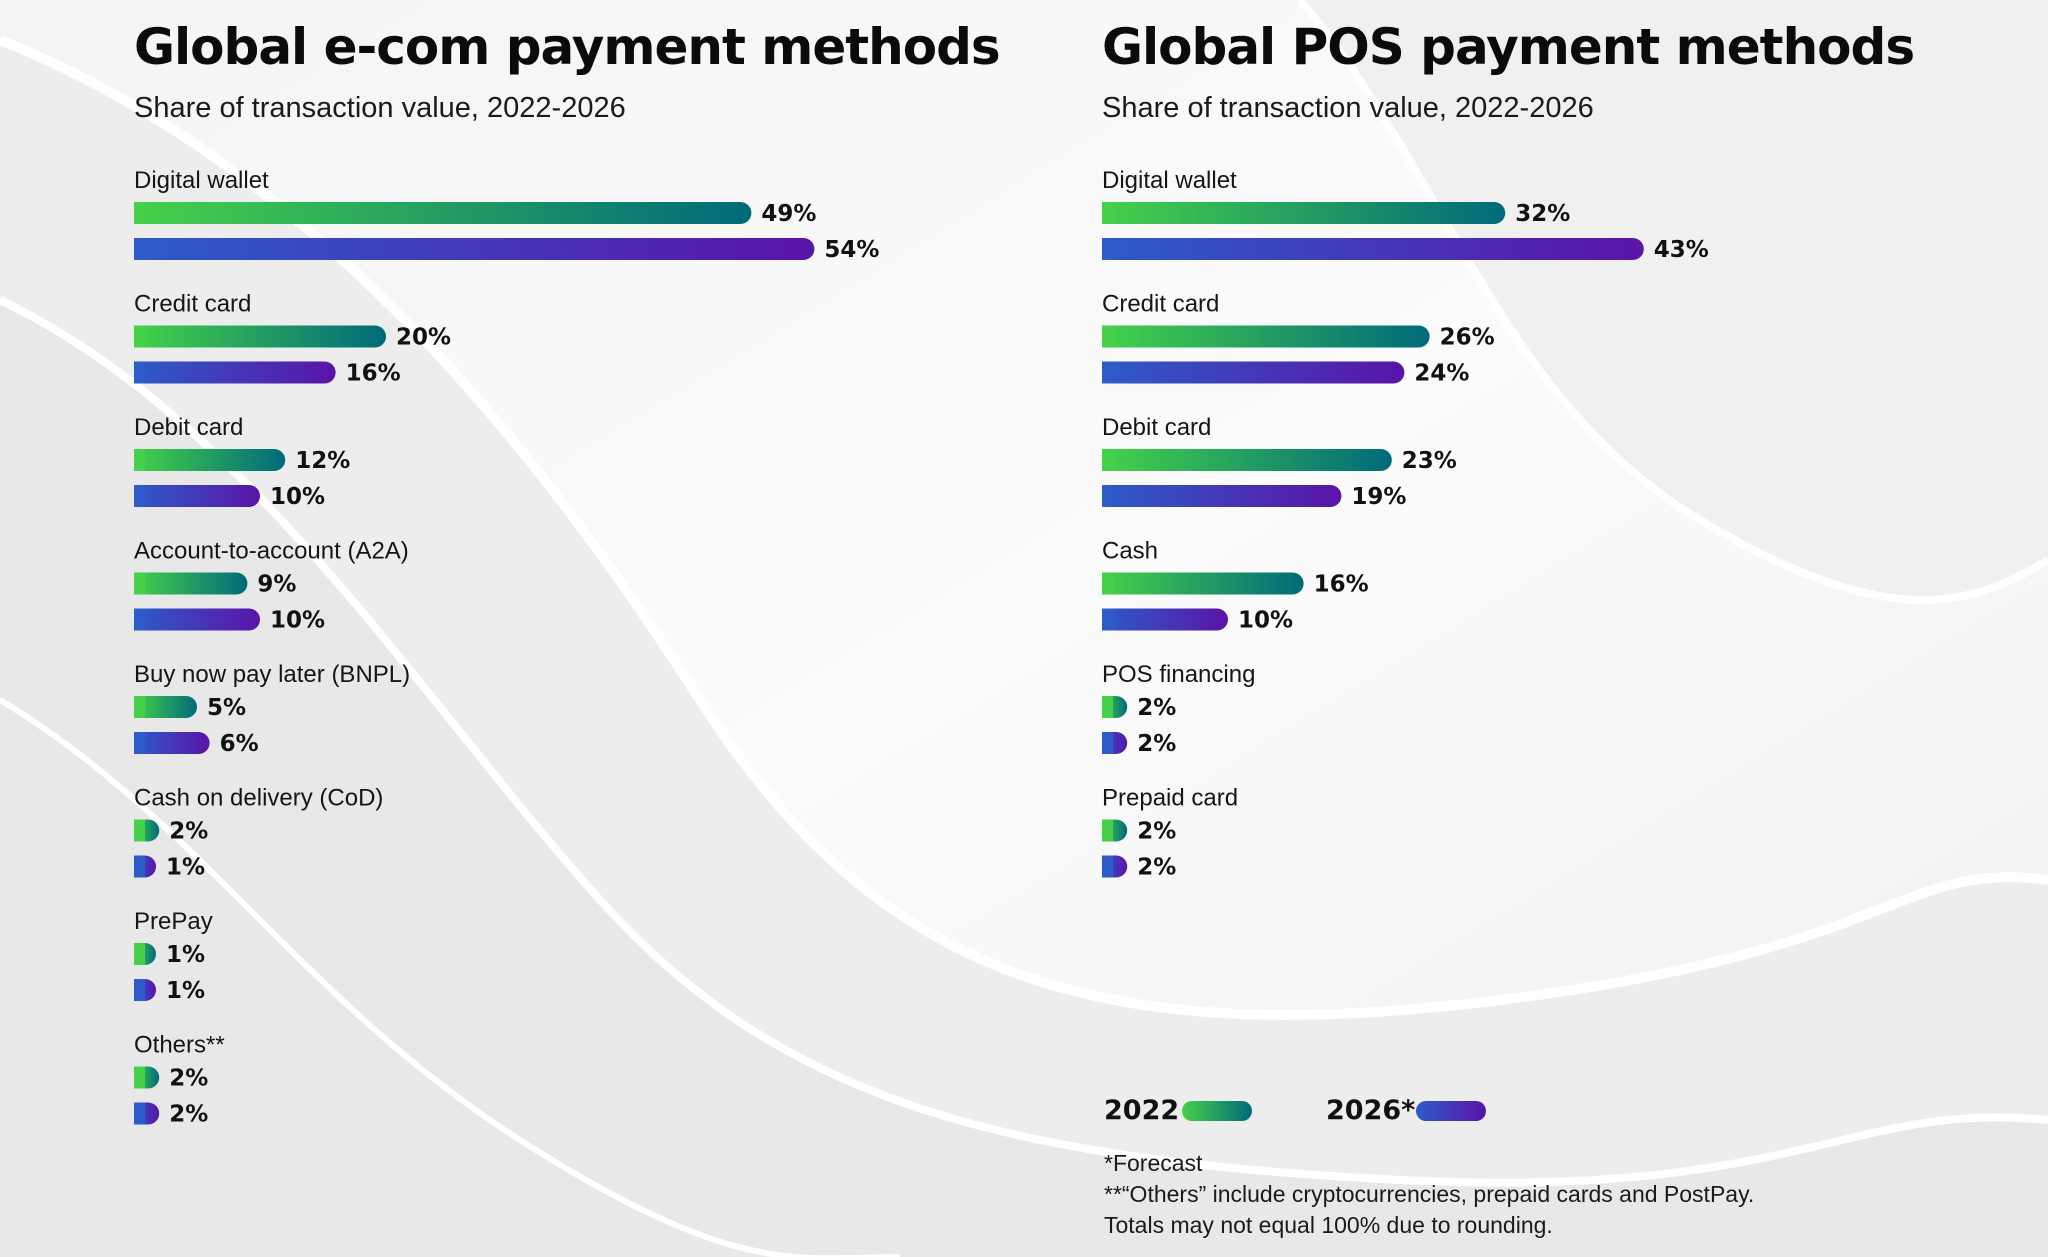 This screenshot has width=2048, height=1257. Describe the element at coordinates (1217, 1111) in the screenshot. I see `legend-swatch-2022` at that location.